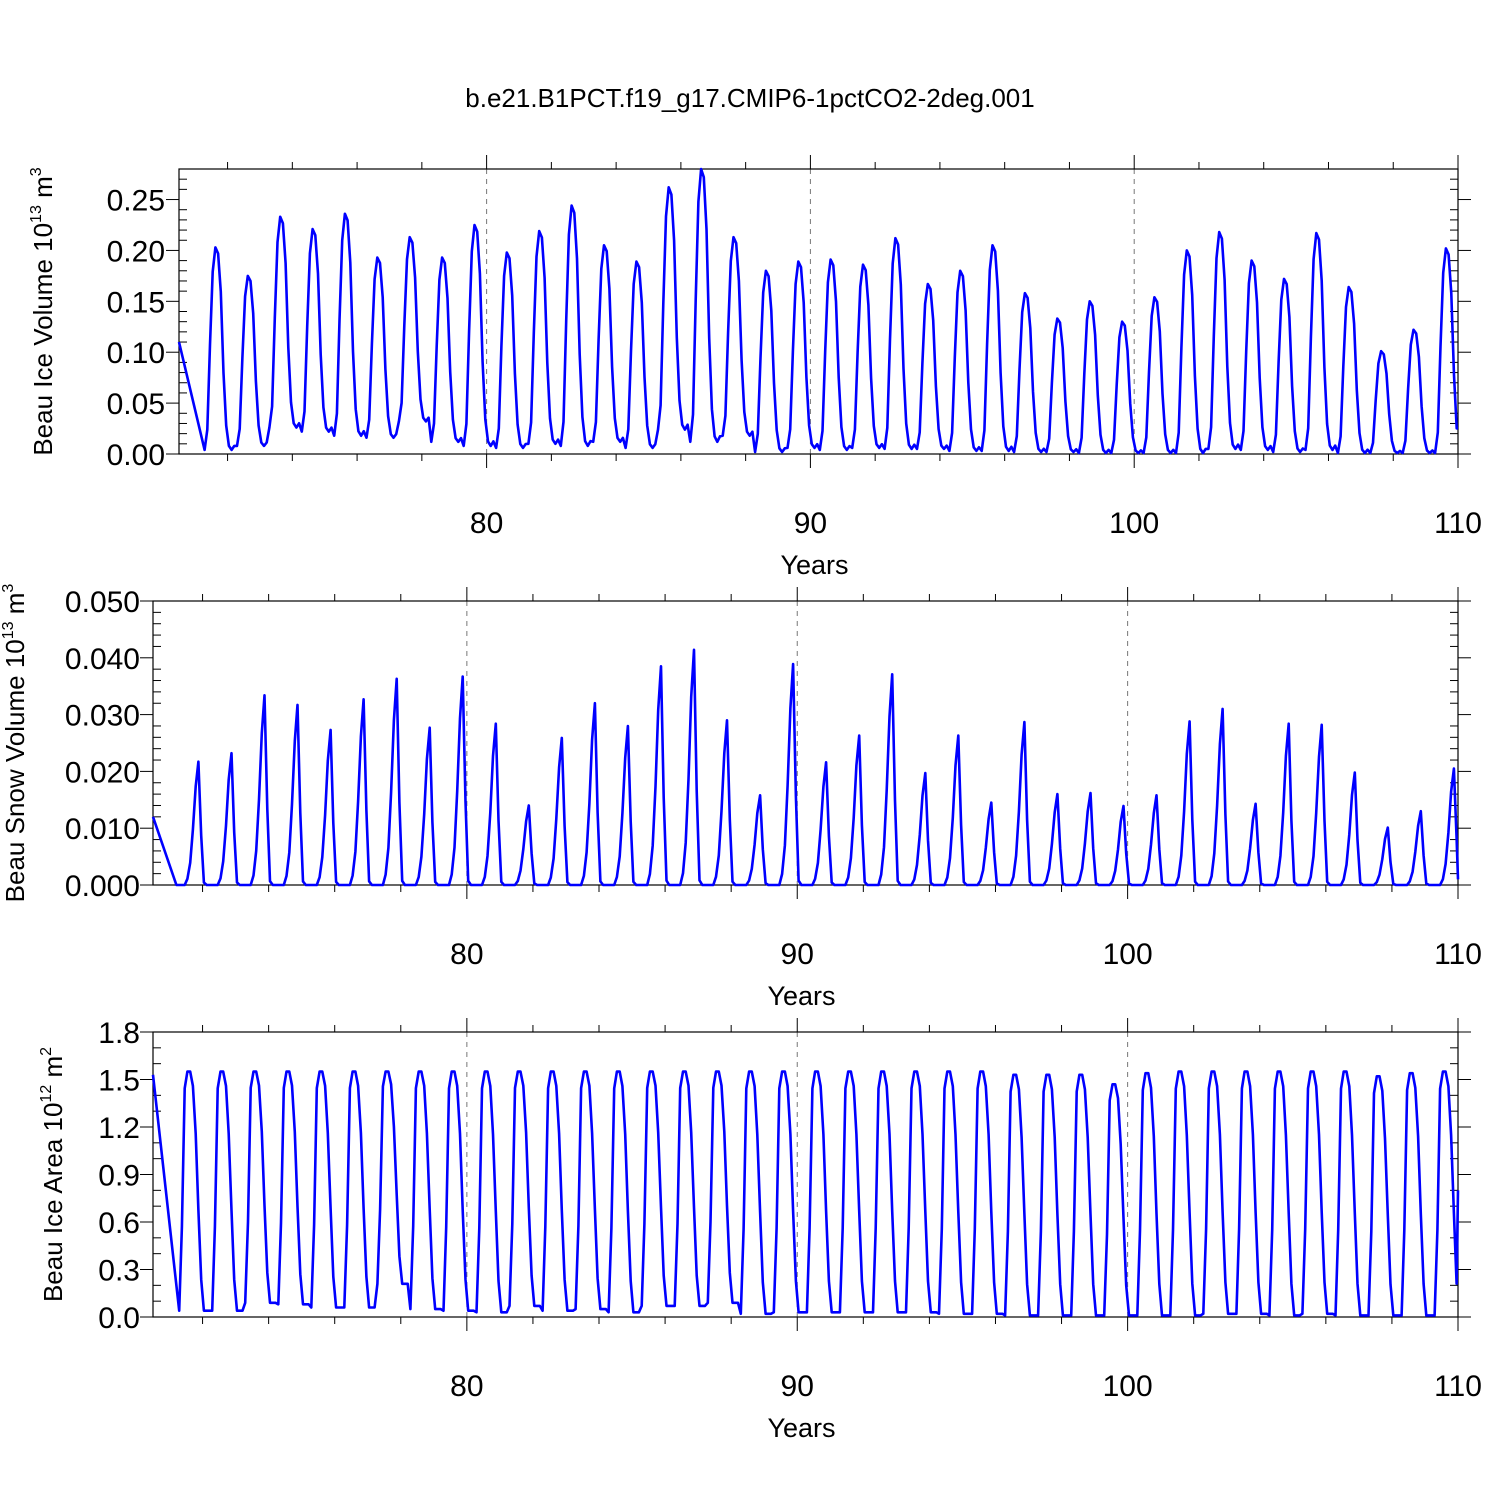 This screenshot has width=1500, height=1505. What do you see at coordinates (102, 716) in the screenshot?
I see `y-tick-label: 0.030` at bounding box center [102, 716].